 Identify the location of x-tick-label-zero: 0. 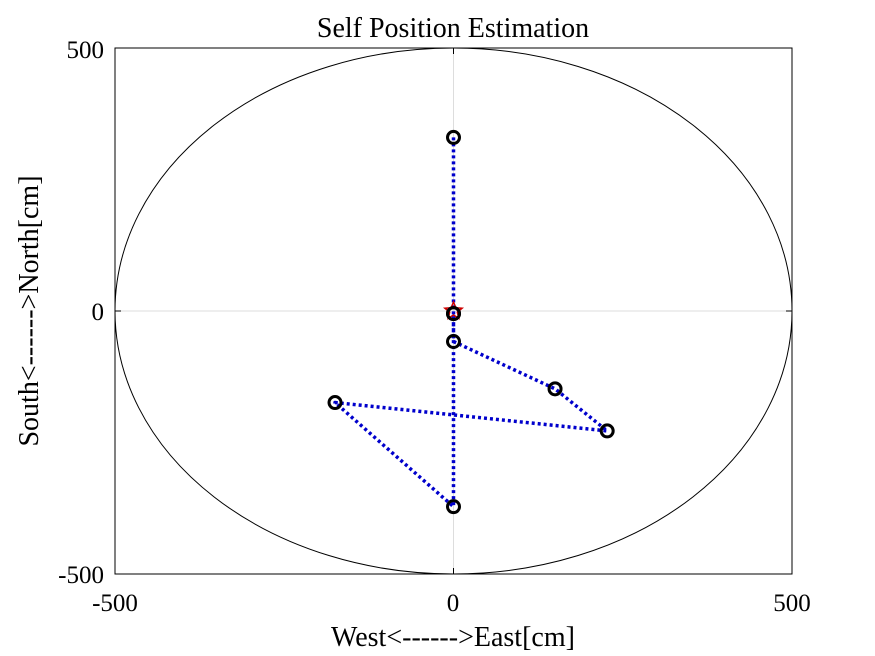
(453, 603).